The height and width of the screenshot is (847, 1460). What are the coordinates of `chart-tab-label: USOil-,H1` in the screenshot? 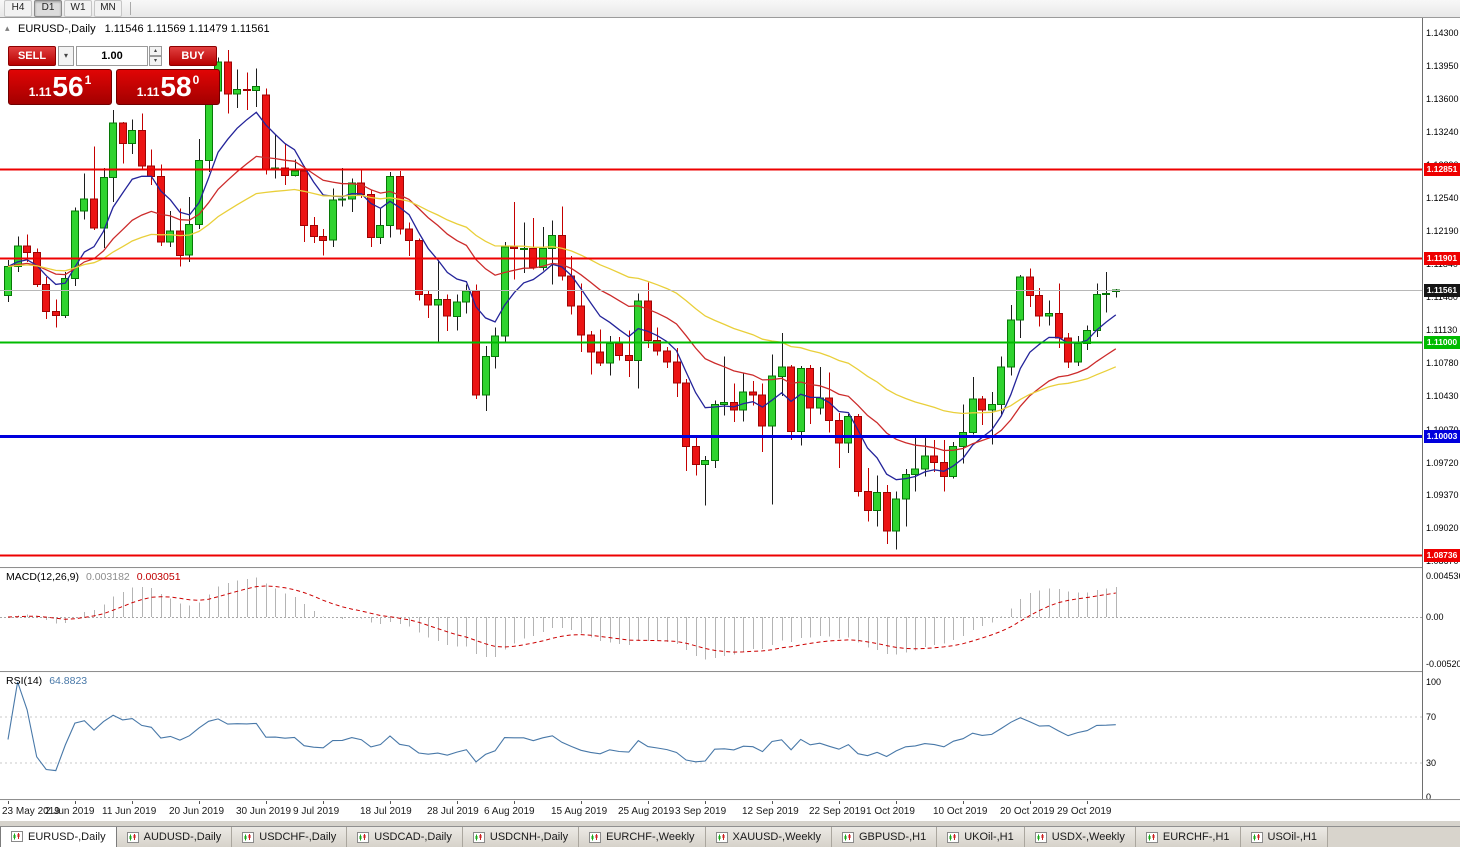 It's located at (1292, 837).